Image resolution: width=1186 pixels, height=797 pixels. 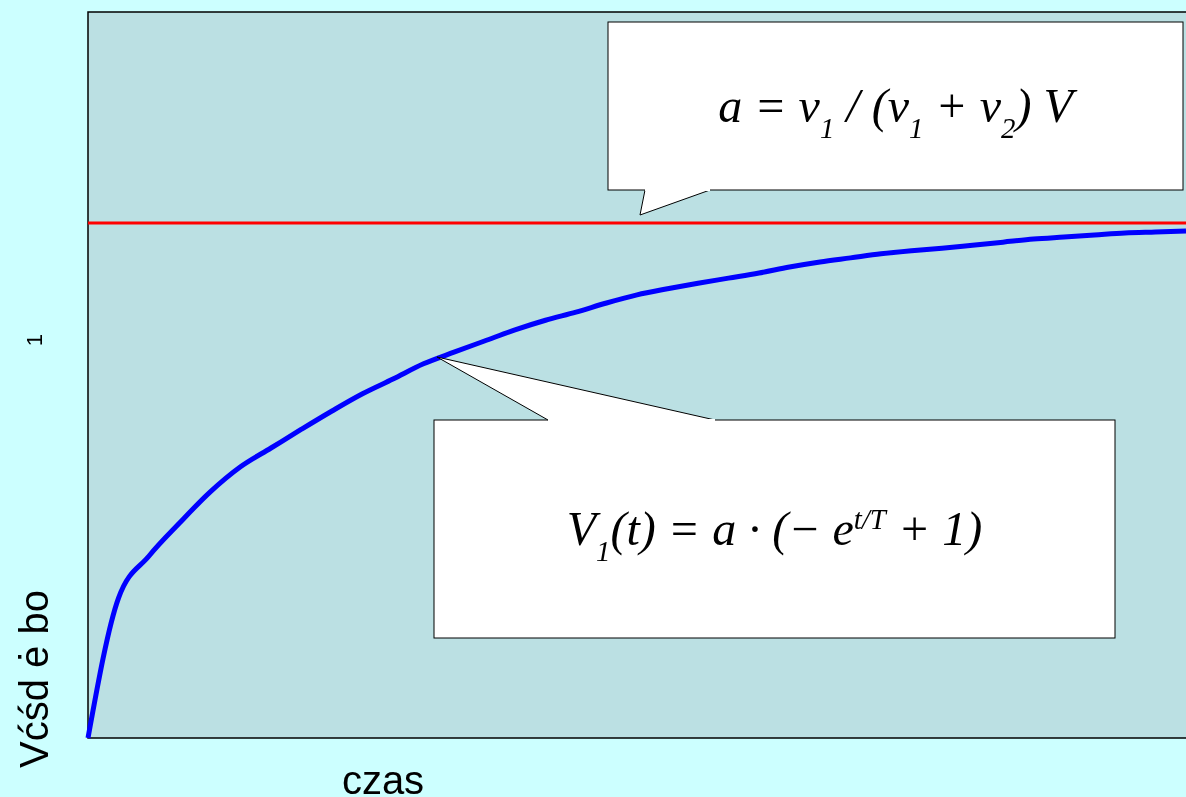 I want to click on text: a = v$_{1}$ / (v$_{1}$ + v$_{2}$) V, so click(x=898, y=111).